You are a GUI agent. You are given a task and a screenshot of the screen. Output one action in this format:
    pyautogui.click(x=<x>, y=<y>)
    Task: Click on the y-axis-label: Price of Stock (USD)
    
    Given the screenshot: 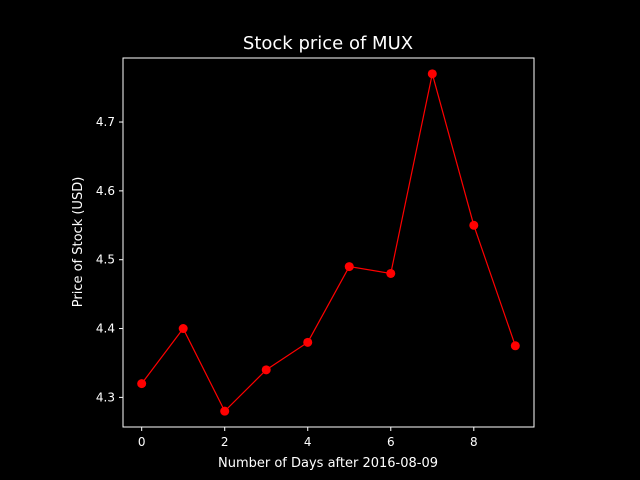 What is the action you would take?
    pyautogui.click(x=78, y=242)
    